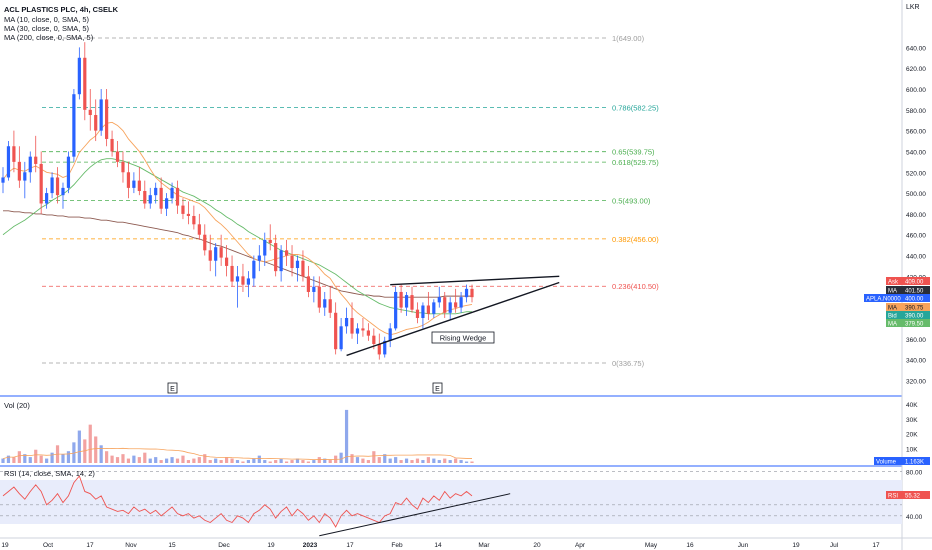 The height and width of the screenshot is (550, 932). What do you see at coordinates (916, 48) in the screenshot?
I see `price-tick-0: 640.00` at bounding box center [916, 48].